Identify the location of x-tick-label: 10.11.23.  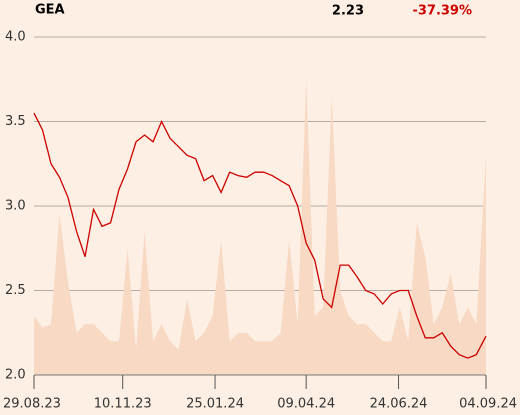
(123, 404).